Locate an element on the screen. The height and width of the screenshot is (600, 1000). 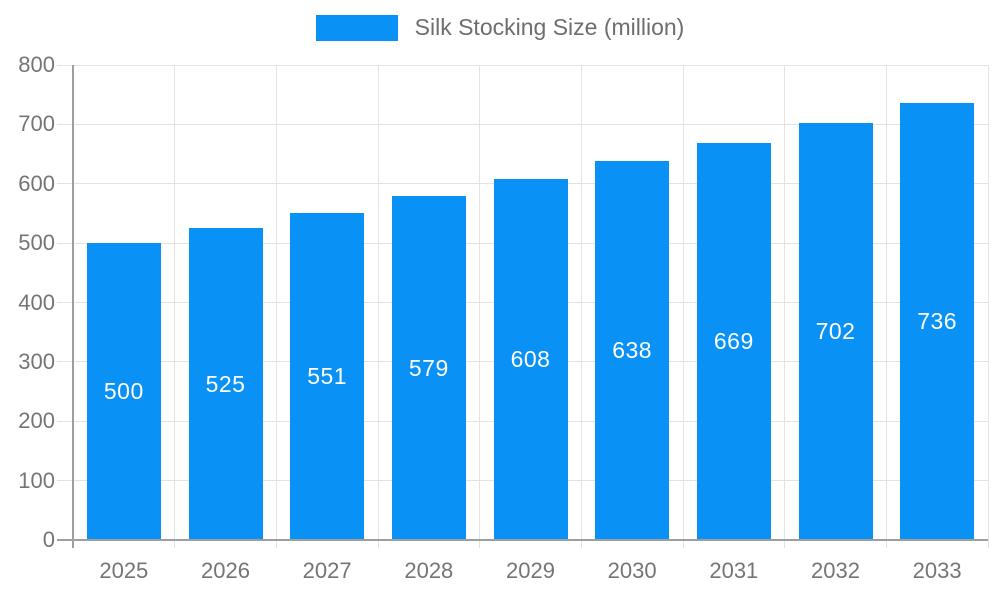
chart-legend: Silk Stocking Size (million) is located at coordinates (500, 27).